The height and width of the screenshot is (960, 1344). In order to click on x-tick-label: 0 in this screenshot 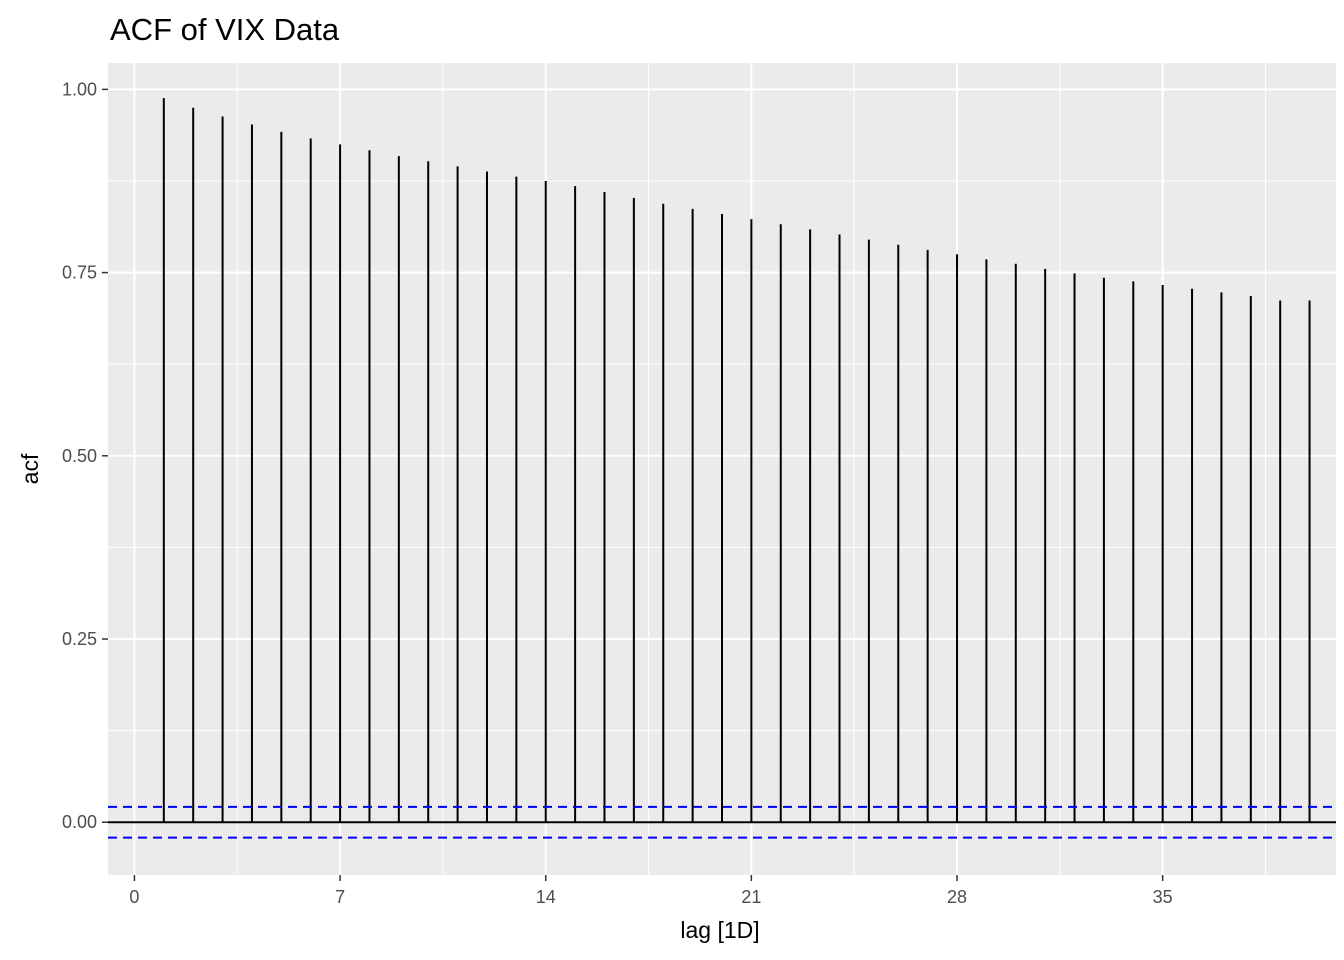, I will do `click(134, 897)`.